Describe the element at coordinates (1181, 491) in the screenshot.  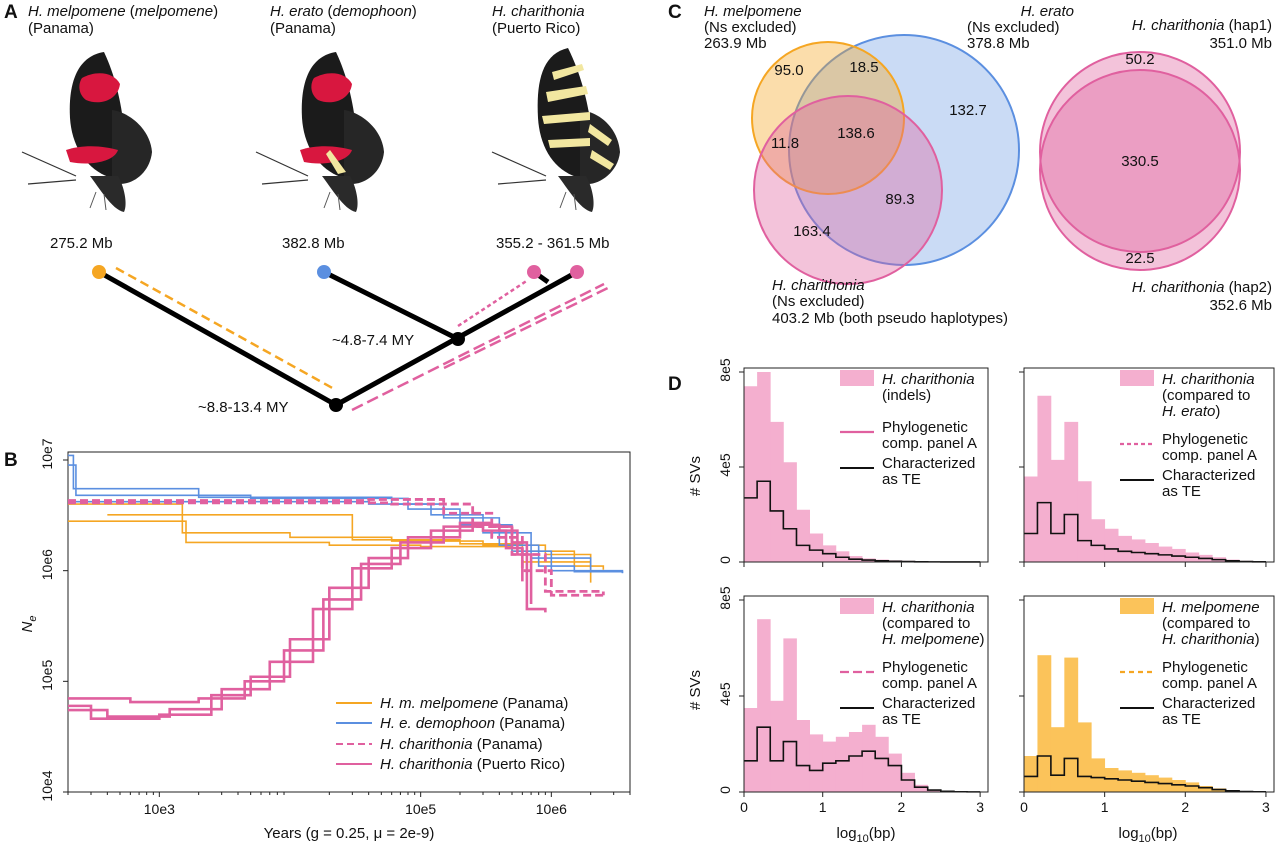
I see `legend-te-line2: as TE` at that location.